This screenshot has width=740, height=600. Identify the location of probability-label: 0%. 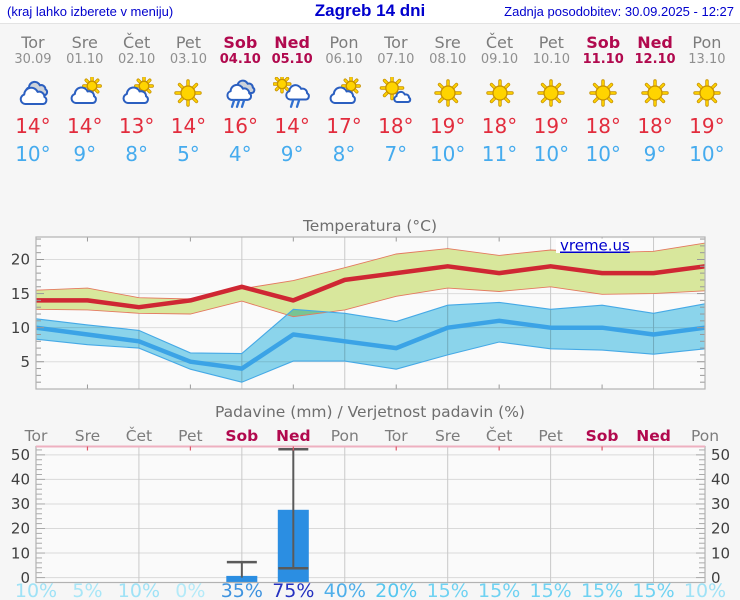
(190, 590).